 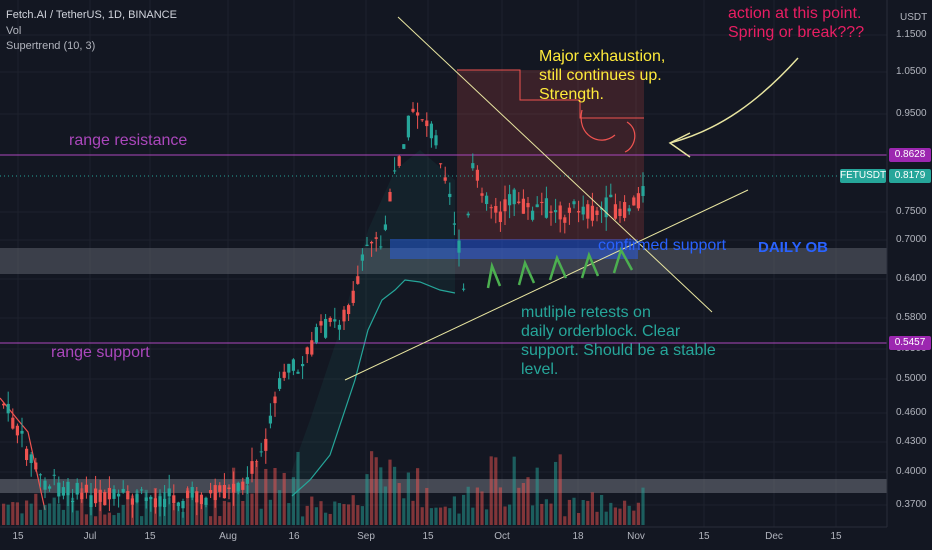 What do you see at coordinates (662, 245) in the screenshot?
I see `label-confirmed-support: confirmed support` at bounding box center [662, 245].